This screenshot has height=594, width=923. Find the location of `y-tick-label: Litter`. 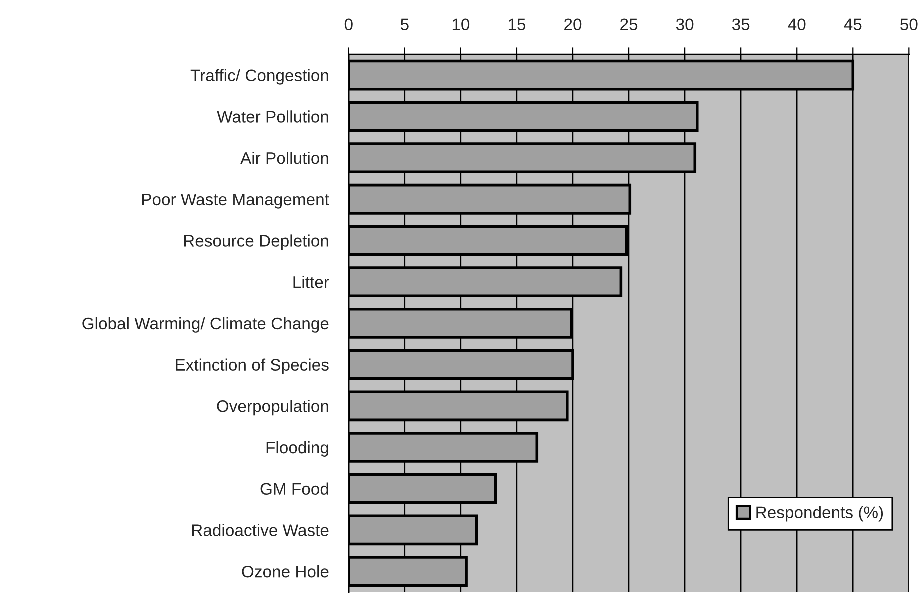

y-tick-label: Litter is located at coordinates (312, 282).